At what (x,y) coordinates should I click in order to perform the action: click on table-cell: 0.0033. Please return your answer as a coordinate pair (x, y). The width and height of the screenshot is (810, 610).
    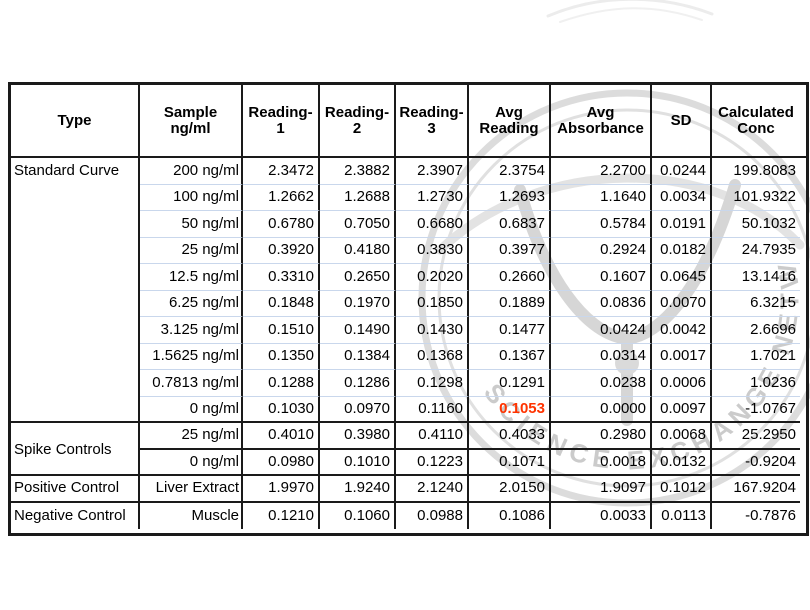
    Looking at the image, I should click on (601, 515).